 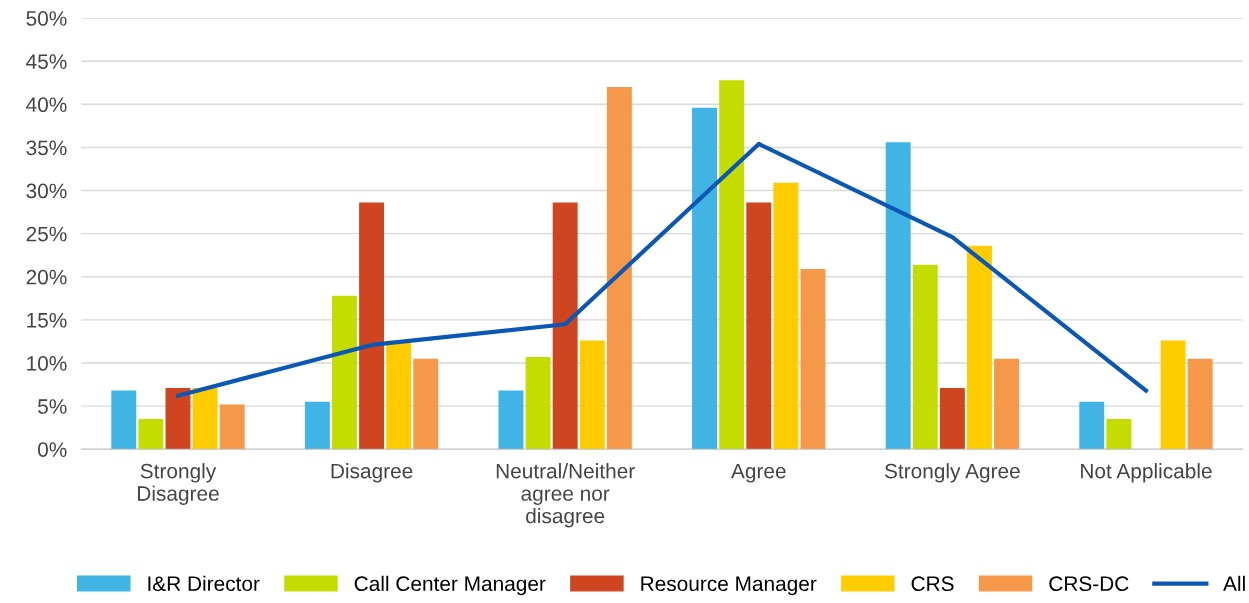 I want to click on x-tick-label: Strongly Disagree, so click(x=178, y=484).